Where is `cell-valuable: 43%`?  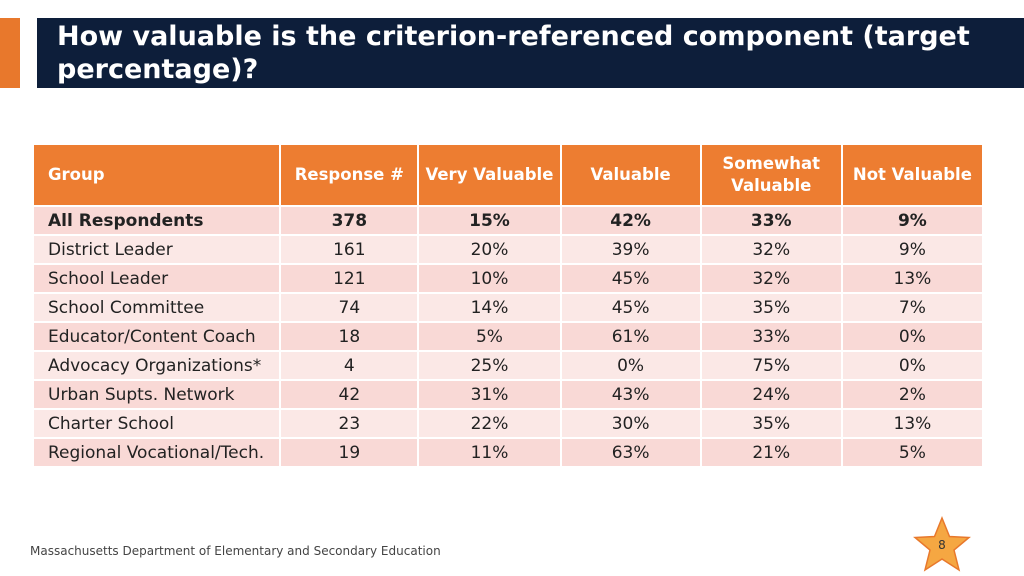
cell-valuable: 43% is located at coordinates (630, 394).